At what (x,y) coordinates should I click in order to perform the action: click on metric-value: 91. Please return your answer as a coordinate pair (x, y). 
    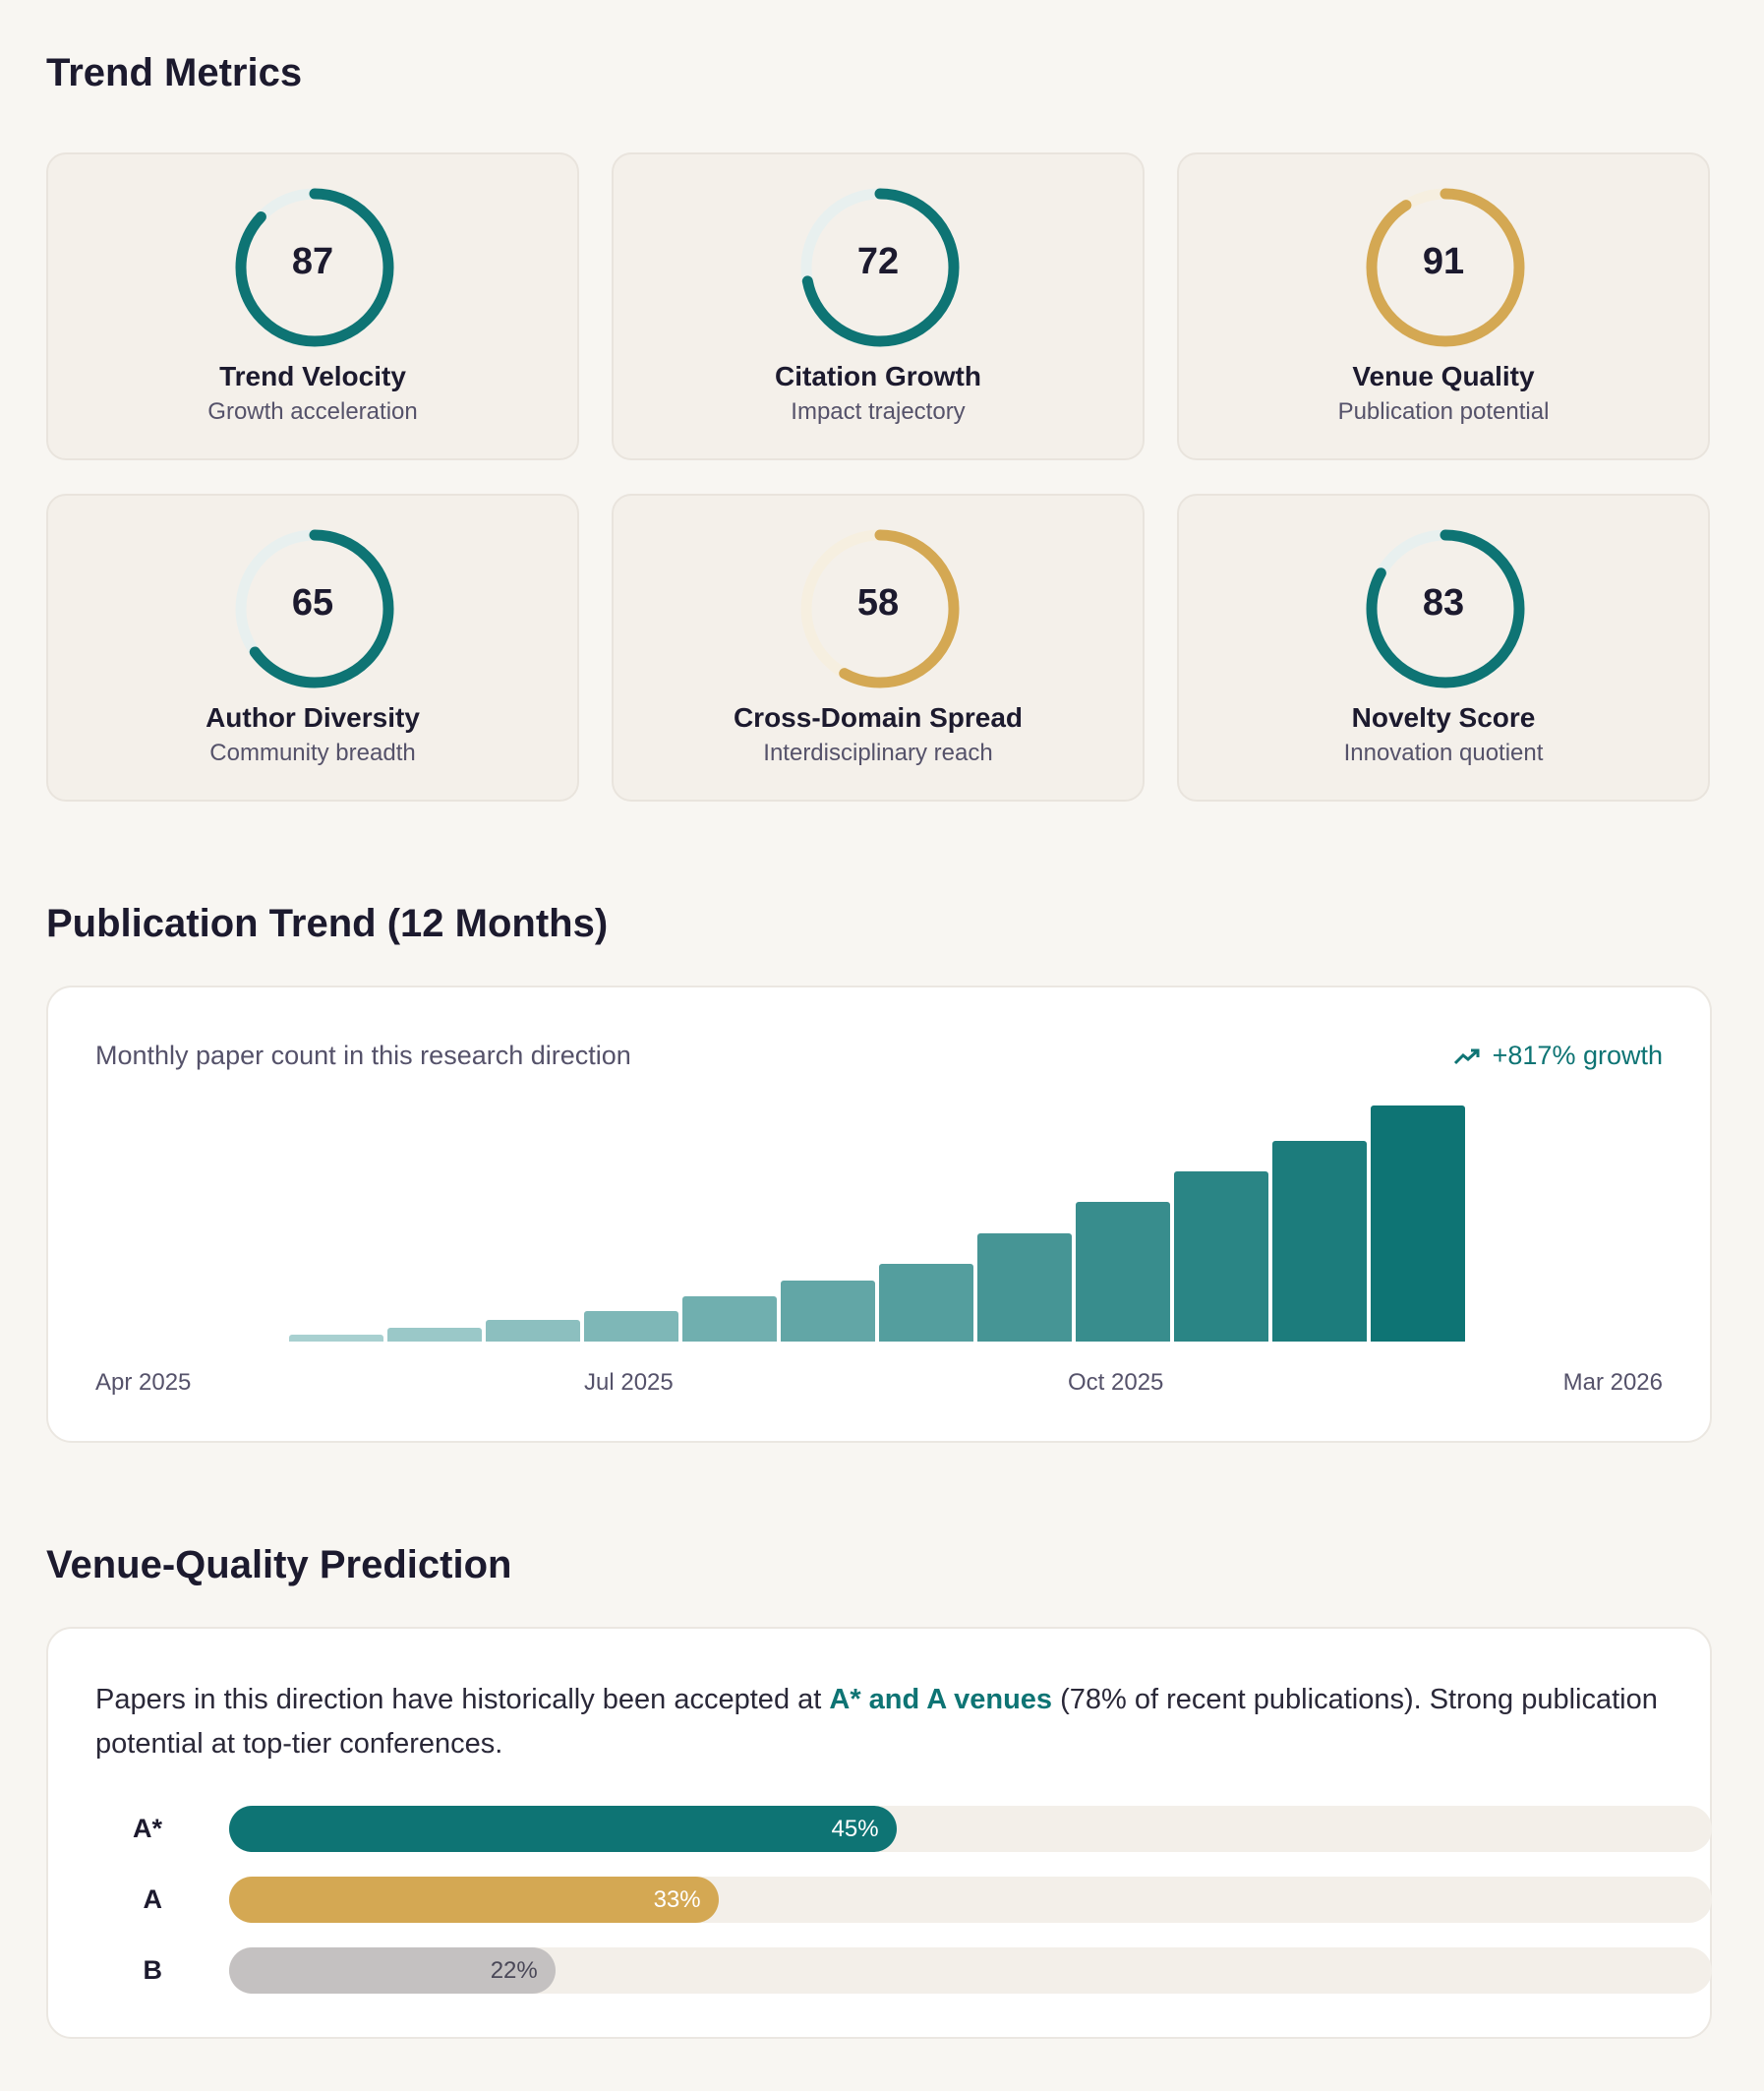
    Looking at the image, I should click on (1443, 261).